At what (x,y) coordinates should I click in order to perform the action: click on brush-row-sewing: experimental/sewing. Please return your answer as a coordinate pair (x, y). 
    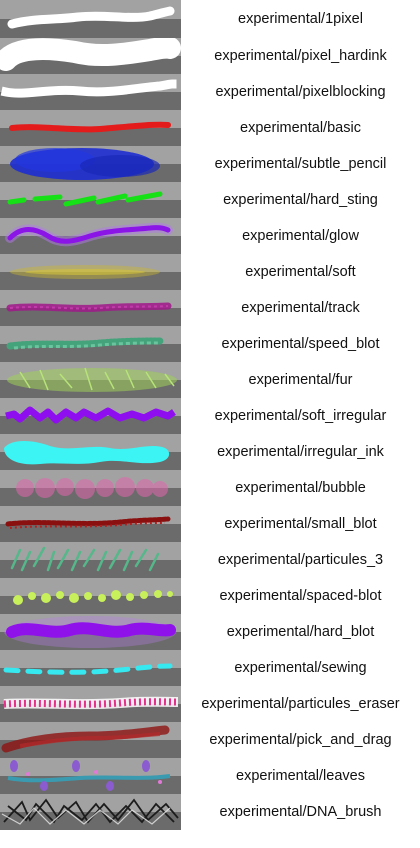
    Looking at the image, I should click on (210, 668).